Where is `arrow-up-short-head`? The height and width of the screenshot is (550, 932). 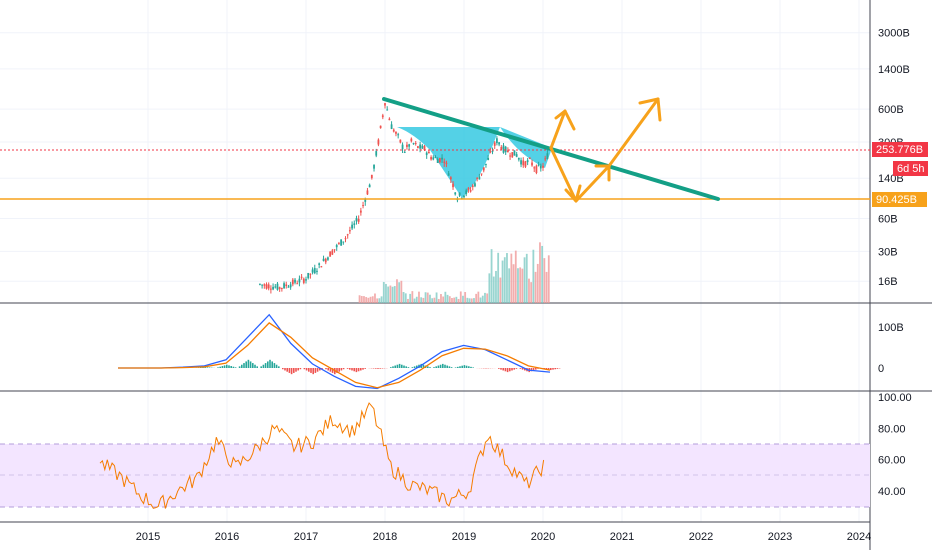
arrow-up-short-head is located at coordinates (565, 120).